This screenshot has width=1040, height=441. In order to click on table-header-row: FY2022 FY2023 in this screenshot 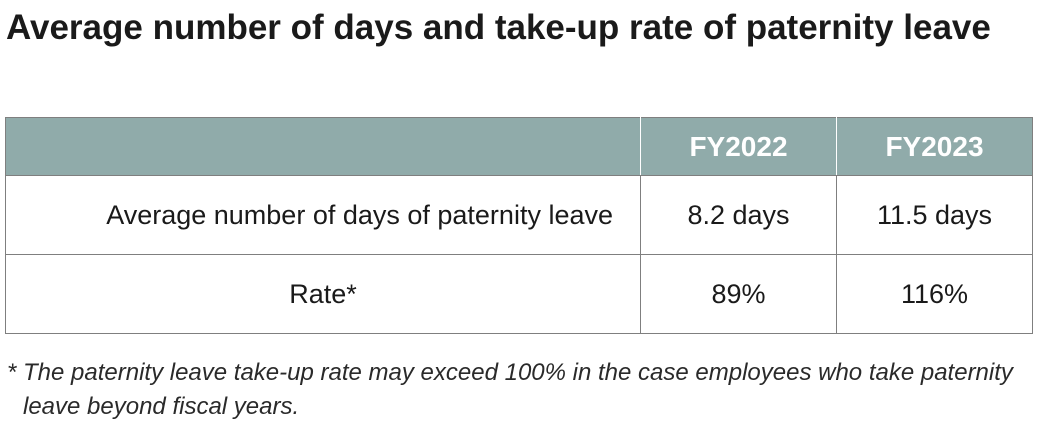, I will do `click(519, 146)`.